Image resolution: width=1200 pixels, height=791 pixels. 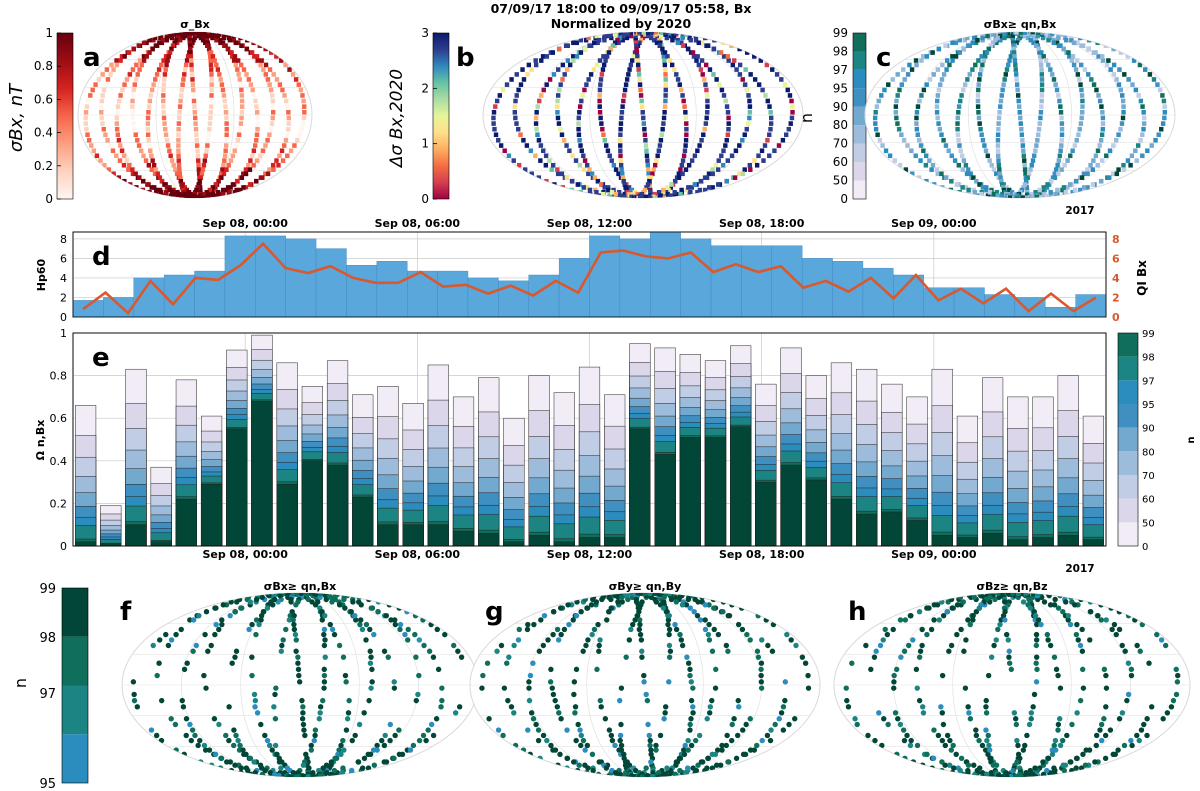 I want to click on omega-bar-segment, so click(x=589, y=542).